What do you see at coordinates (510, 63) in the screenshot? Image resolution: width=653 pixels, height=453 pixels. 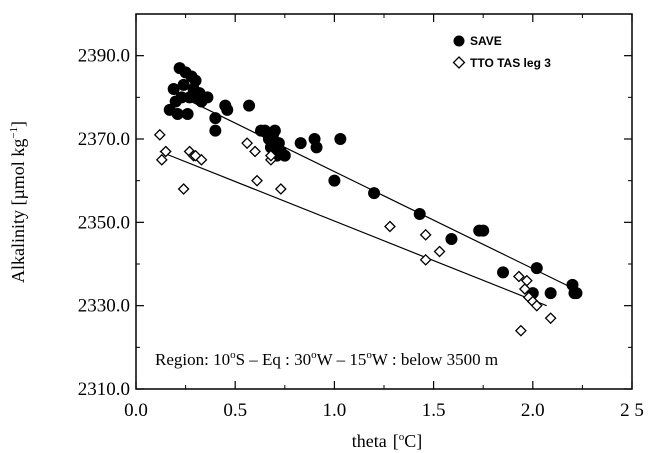 I see `legend-label-tto: TTO TAS leg 3` at bounding box center [510, 63].